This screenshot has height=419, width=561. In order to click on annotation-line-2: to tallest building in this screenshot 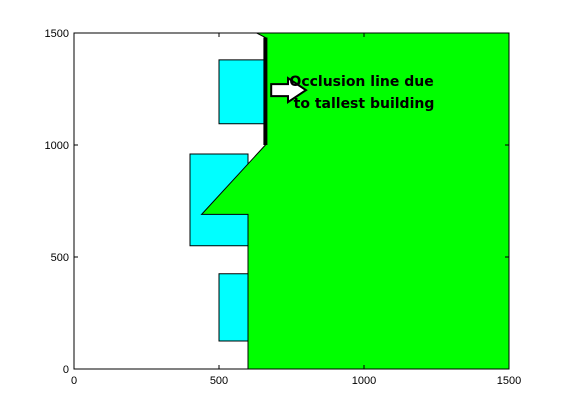, I will do `click(364, 104)`.